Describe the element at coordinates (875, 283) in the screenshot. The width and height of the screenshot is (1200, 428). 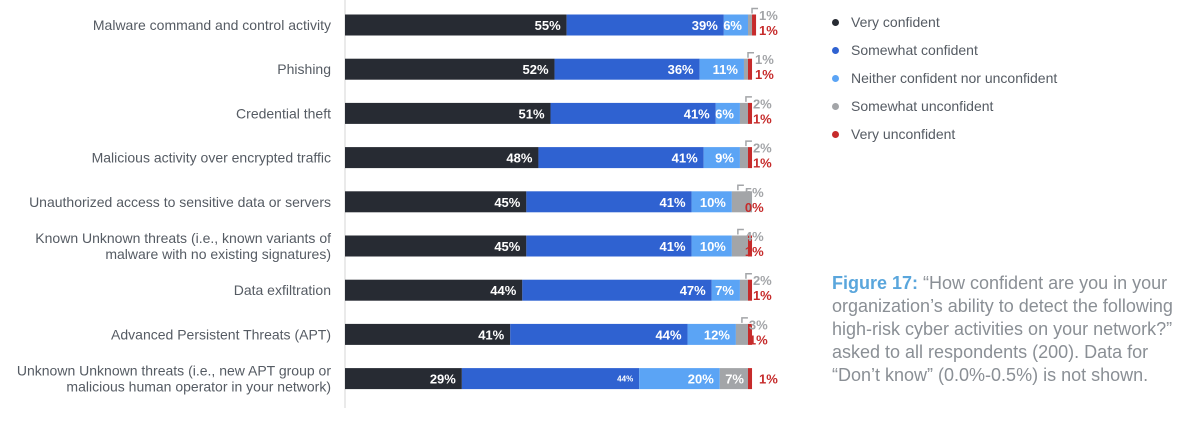
I see `figure-label: Figure 17:` at that location.